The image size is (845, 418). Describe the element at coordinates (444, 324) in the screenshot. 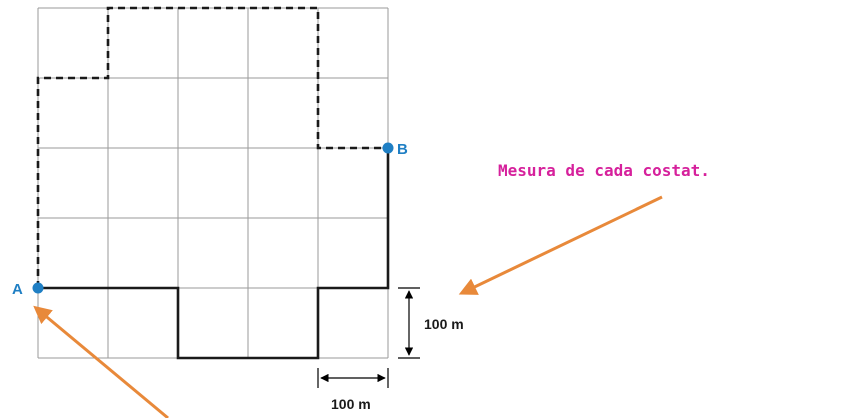

I see `vertical-dimension-label: 100 m` at that location.